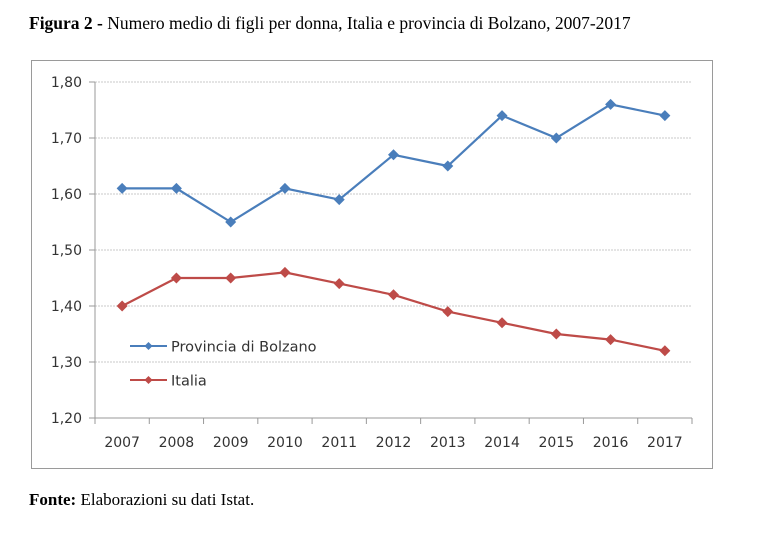 This screenshot has width=768, height=548. I want to click on x-tick-label: 2016, so click(611, 443).